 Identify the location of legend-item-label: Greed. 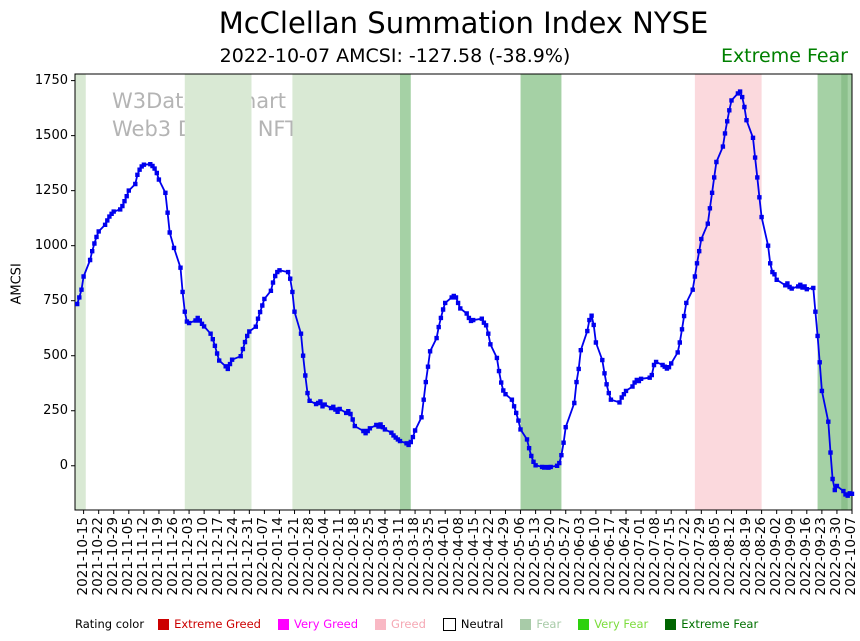
(408, 624).